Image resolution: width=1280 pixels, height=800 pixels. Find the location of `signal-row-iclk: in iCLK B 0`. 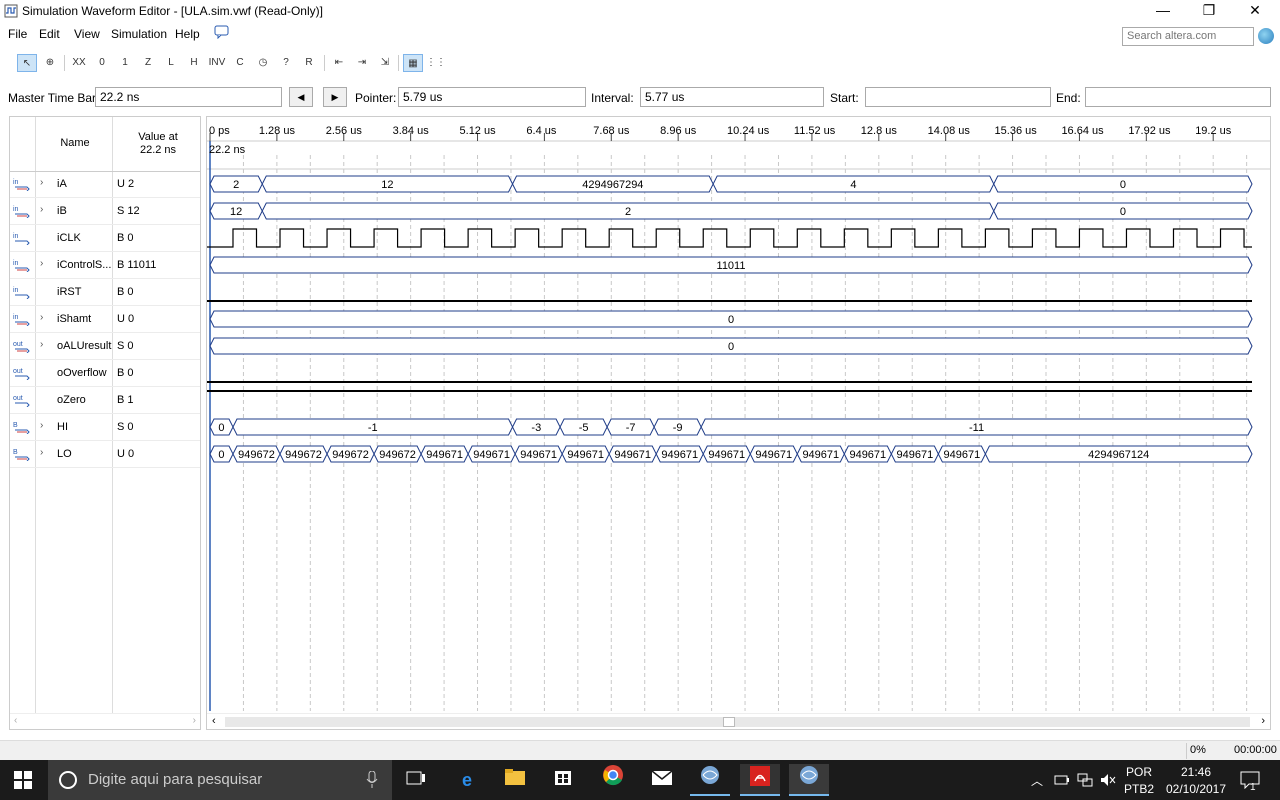

signal-row-iclk: in iCLK B 0 is located at coordinates (105, 238).